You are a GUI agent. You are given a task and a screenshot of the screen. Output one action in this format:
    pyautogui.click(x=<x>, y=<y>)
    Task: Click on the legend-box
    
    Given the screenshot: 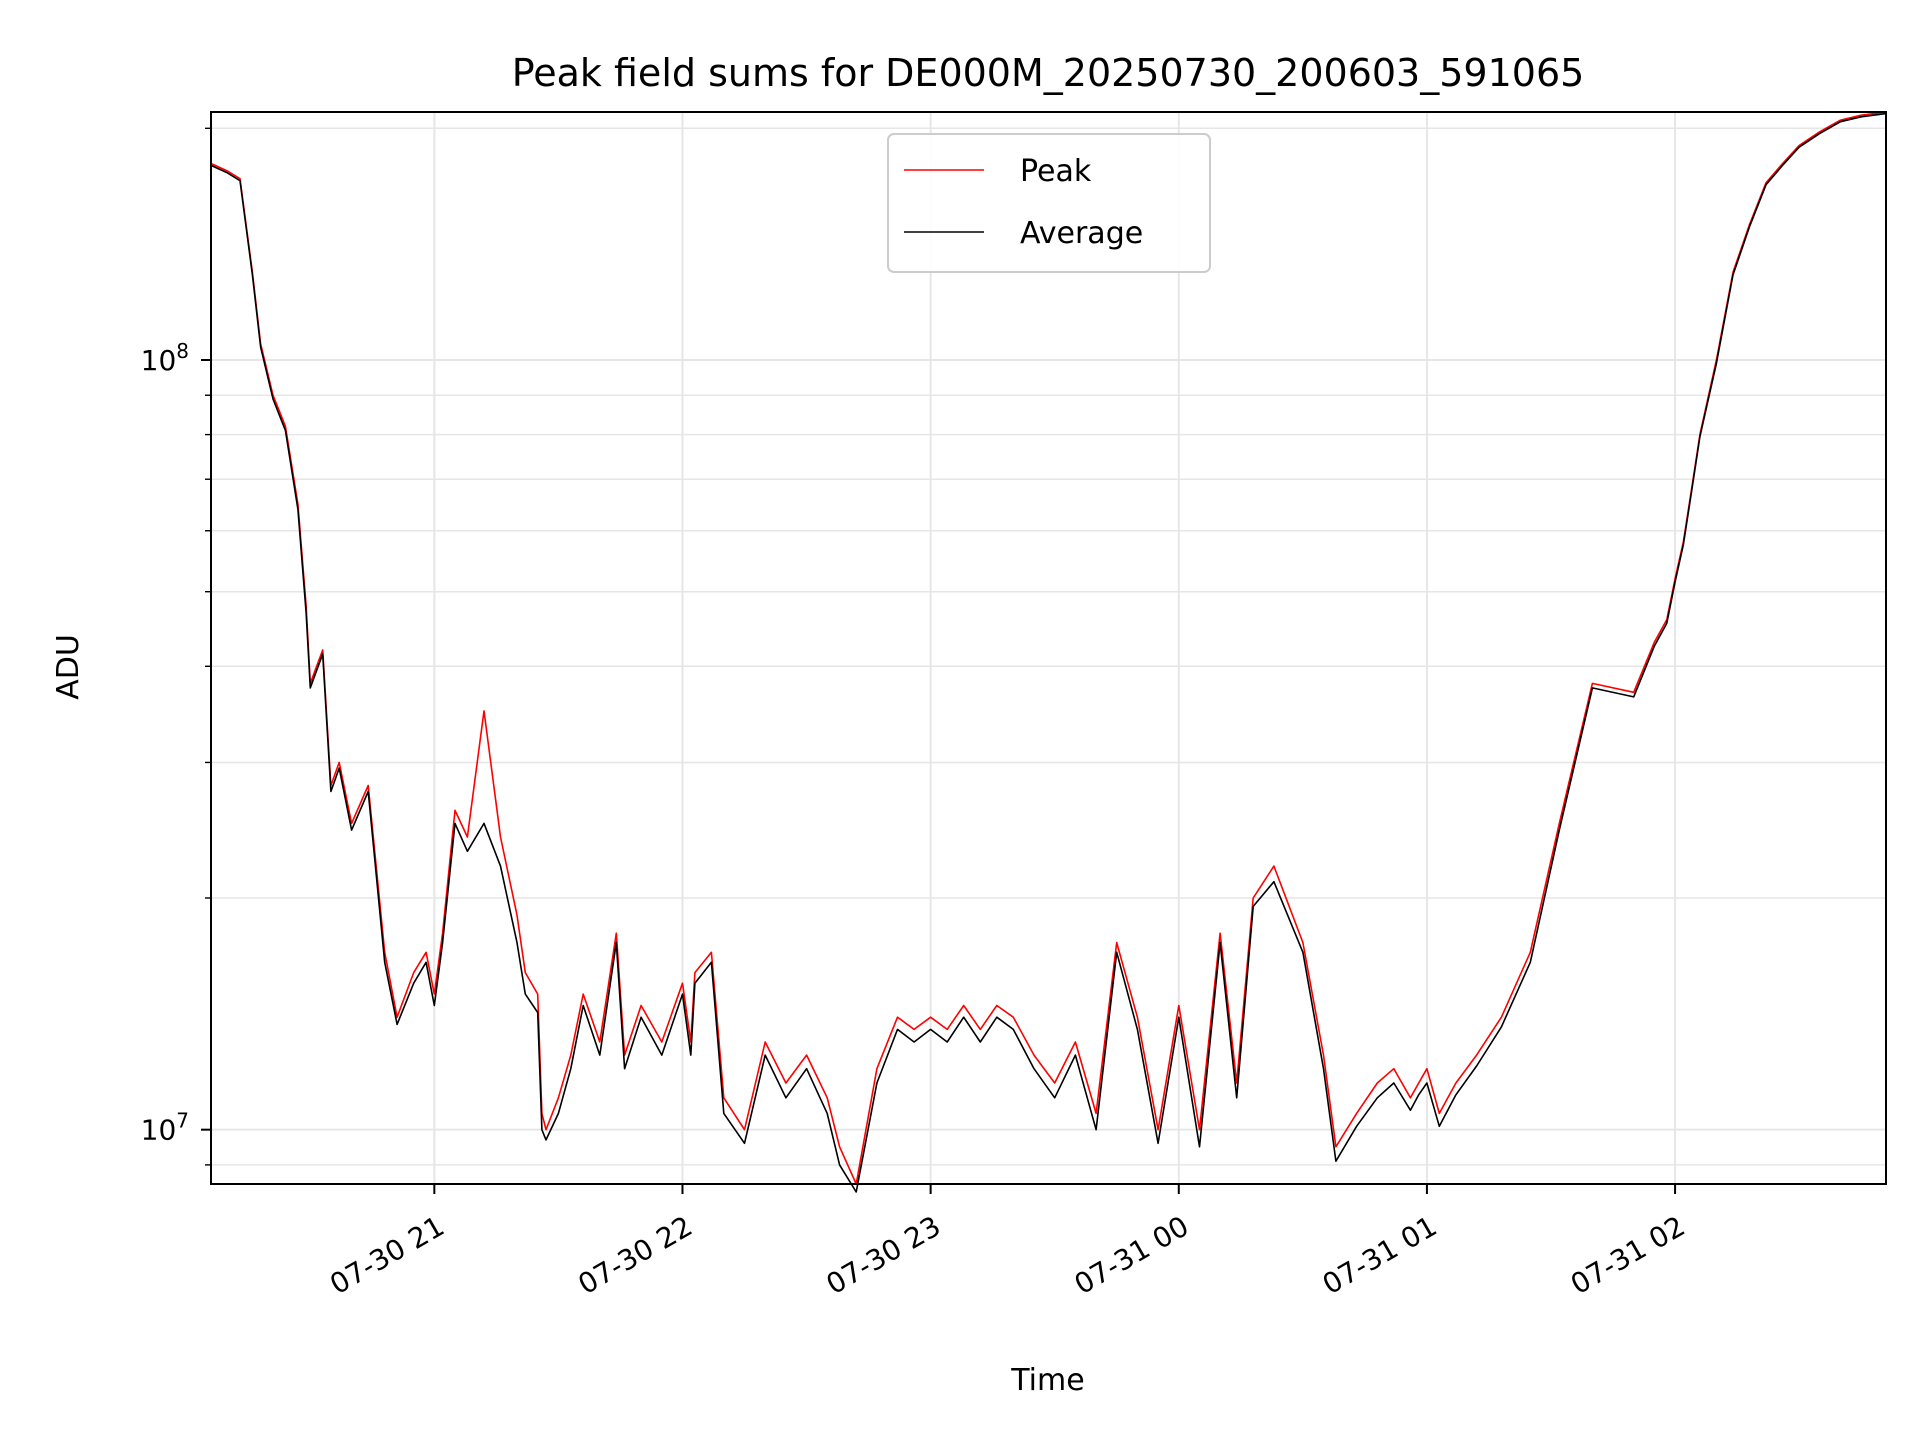 What is the action you would take?
    pyautogui.click(x=1049, y=203)
    